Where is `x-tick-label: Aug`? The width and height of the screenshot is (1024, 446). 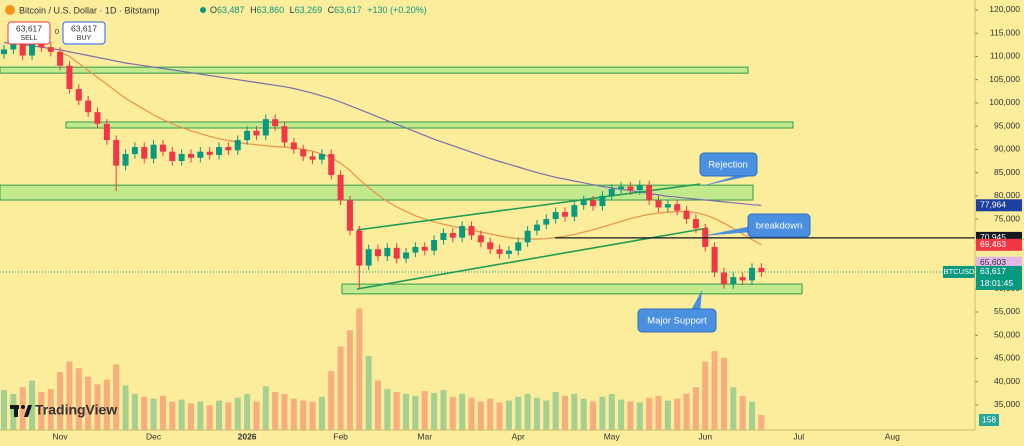 x-tick-label: Aug is located at coordinates (892, 436).